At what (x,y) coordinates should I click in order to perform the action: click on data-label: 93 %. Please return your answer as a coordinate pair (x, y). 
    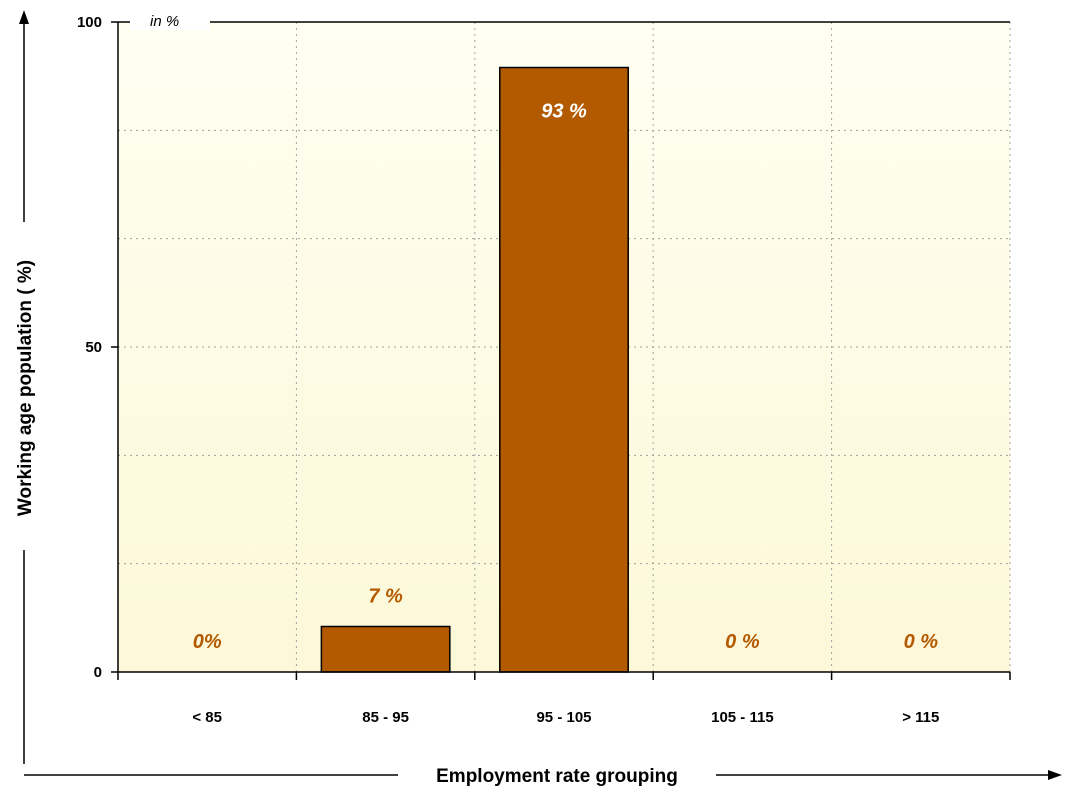
    Looking at the image, I should click on (564, 112).